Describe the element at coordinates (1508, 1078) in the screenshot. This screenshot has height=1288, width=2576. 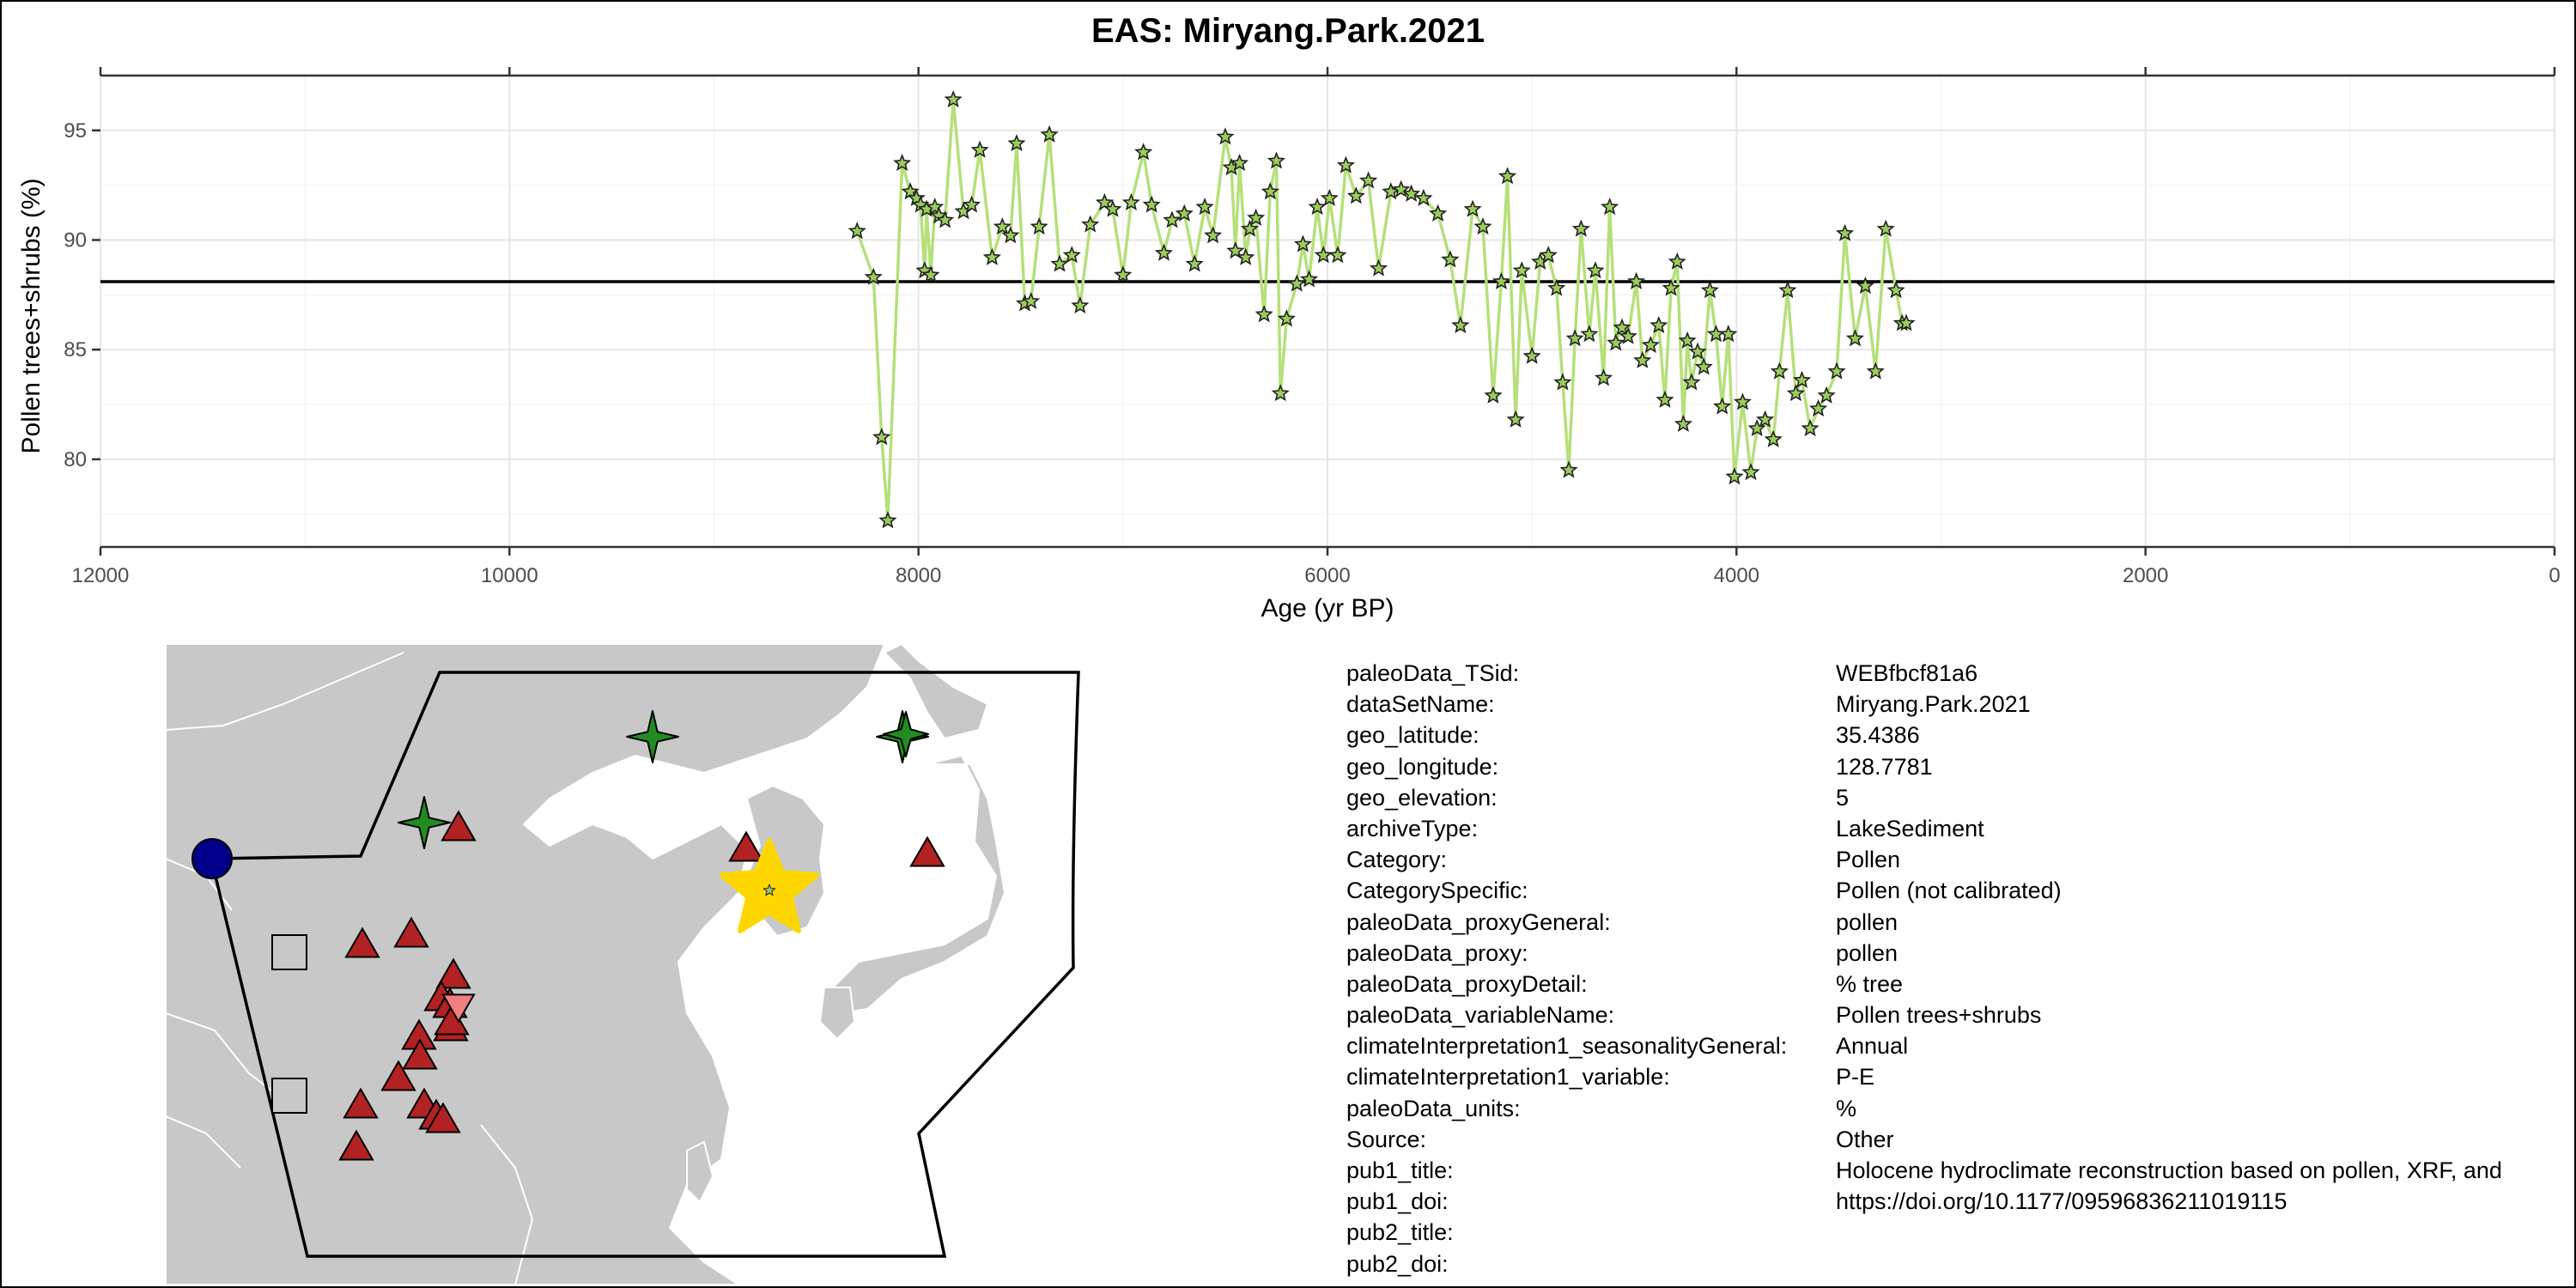
I see `metadata-key: climateInterpretation1_variable:` at that location.